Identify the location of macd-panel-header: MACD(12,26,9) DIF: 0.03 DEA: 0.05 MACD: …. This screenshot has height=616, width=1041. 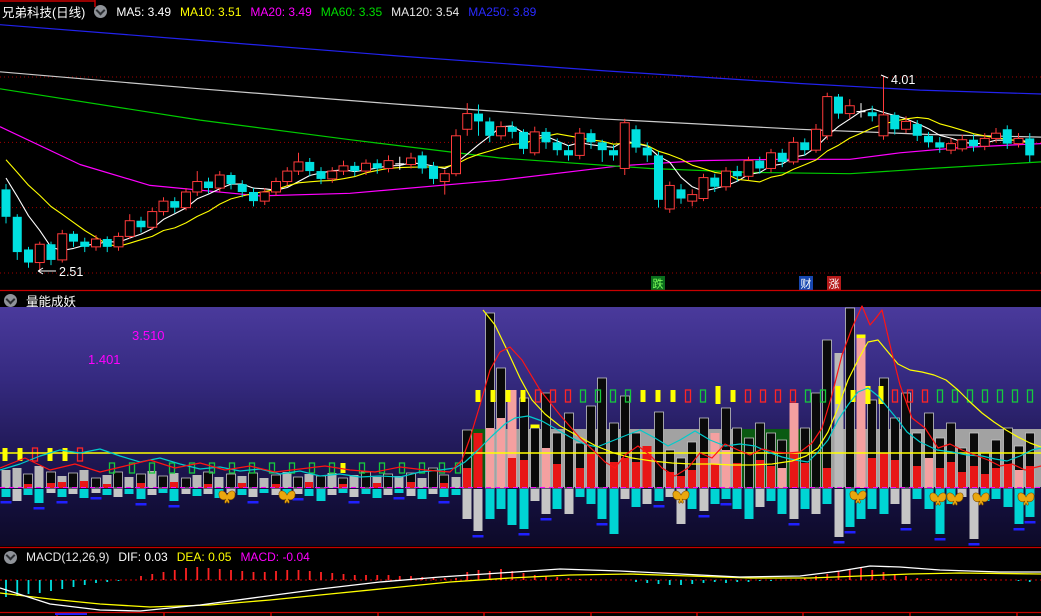
(157, 557).